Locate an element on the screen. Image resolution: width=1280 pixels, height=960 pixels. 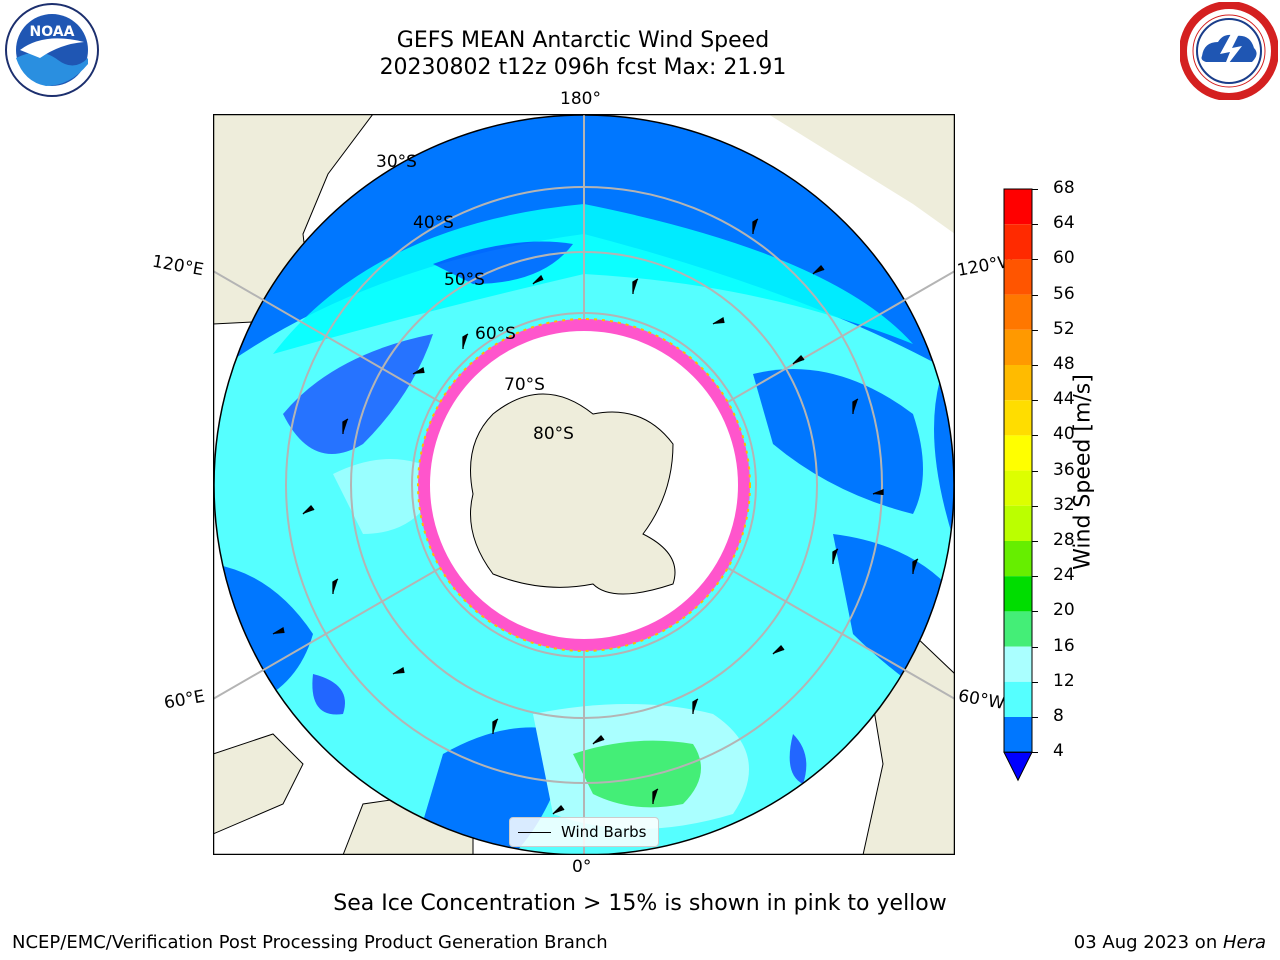
lat-label-70s: 70°S is located at coordinates (524, 385).